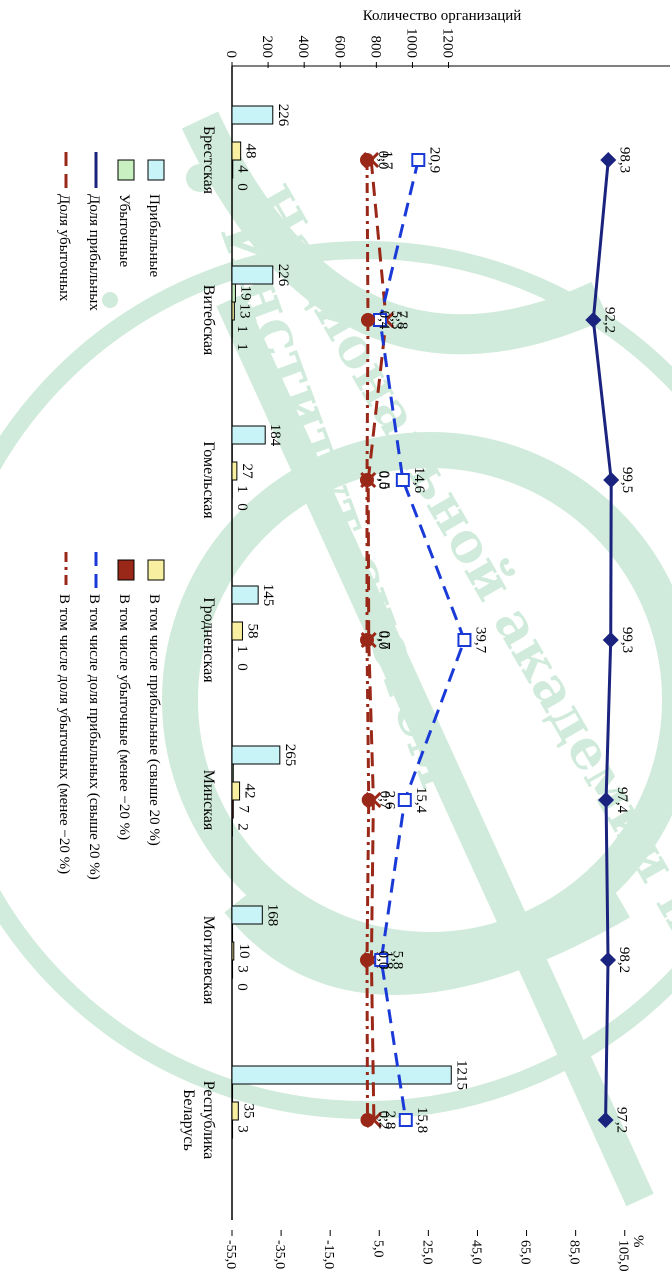 This screenshot has height=1280, width=672. I want to click on right-axis-tick-label: 105,0, so click(623, 1256).